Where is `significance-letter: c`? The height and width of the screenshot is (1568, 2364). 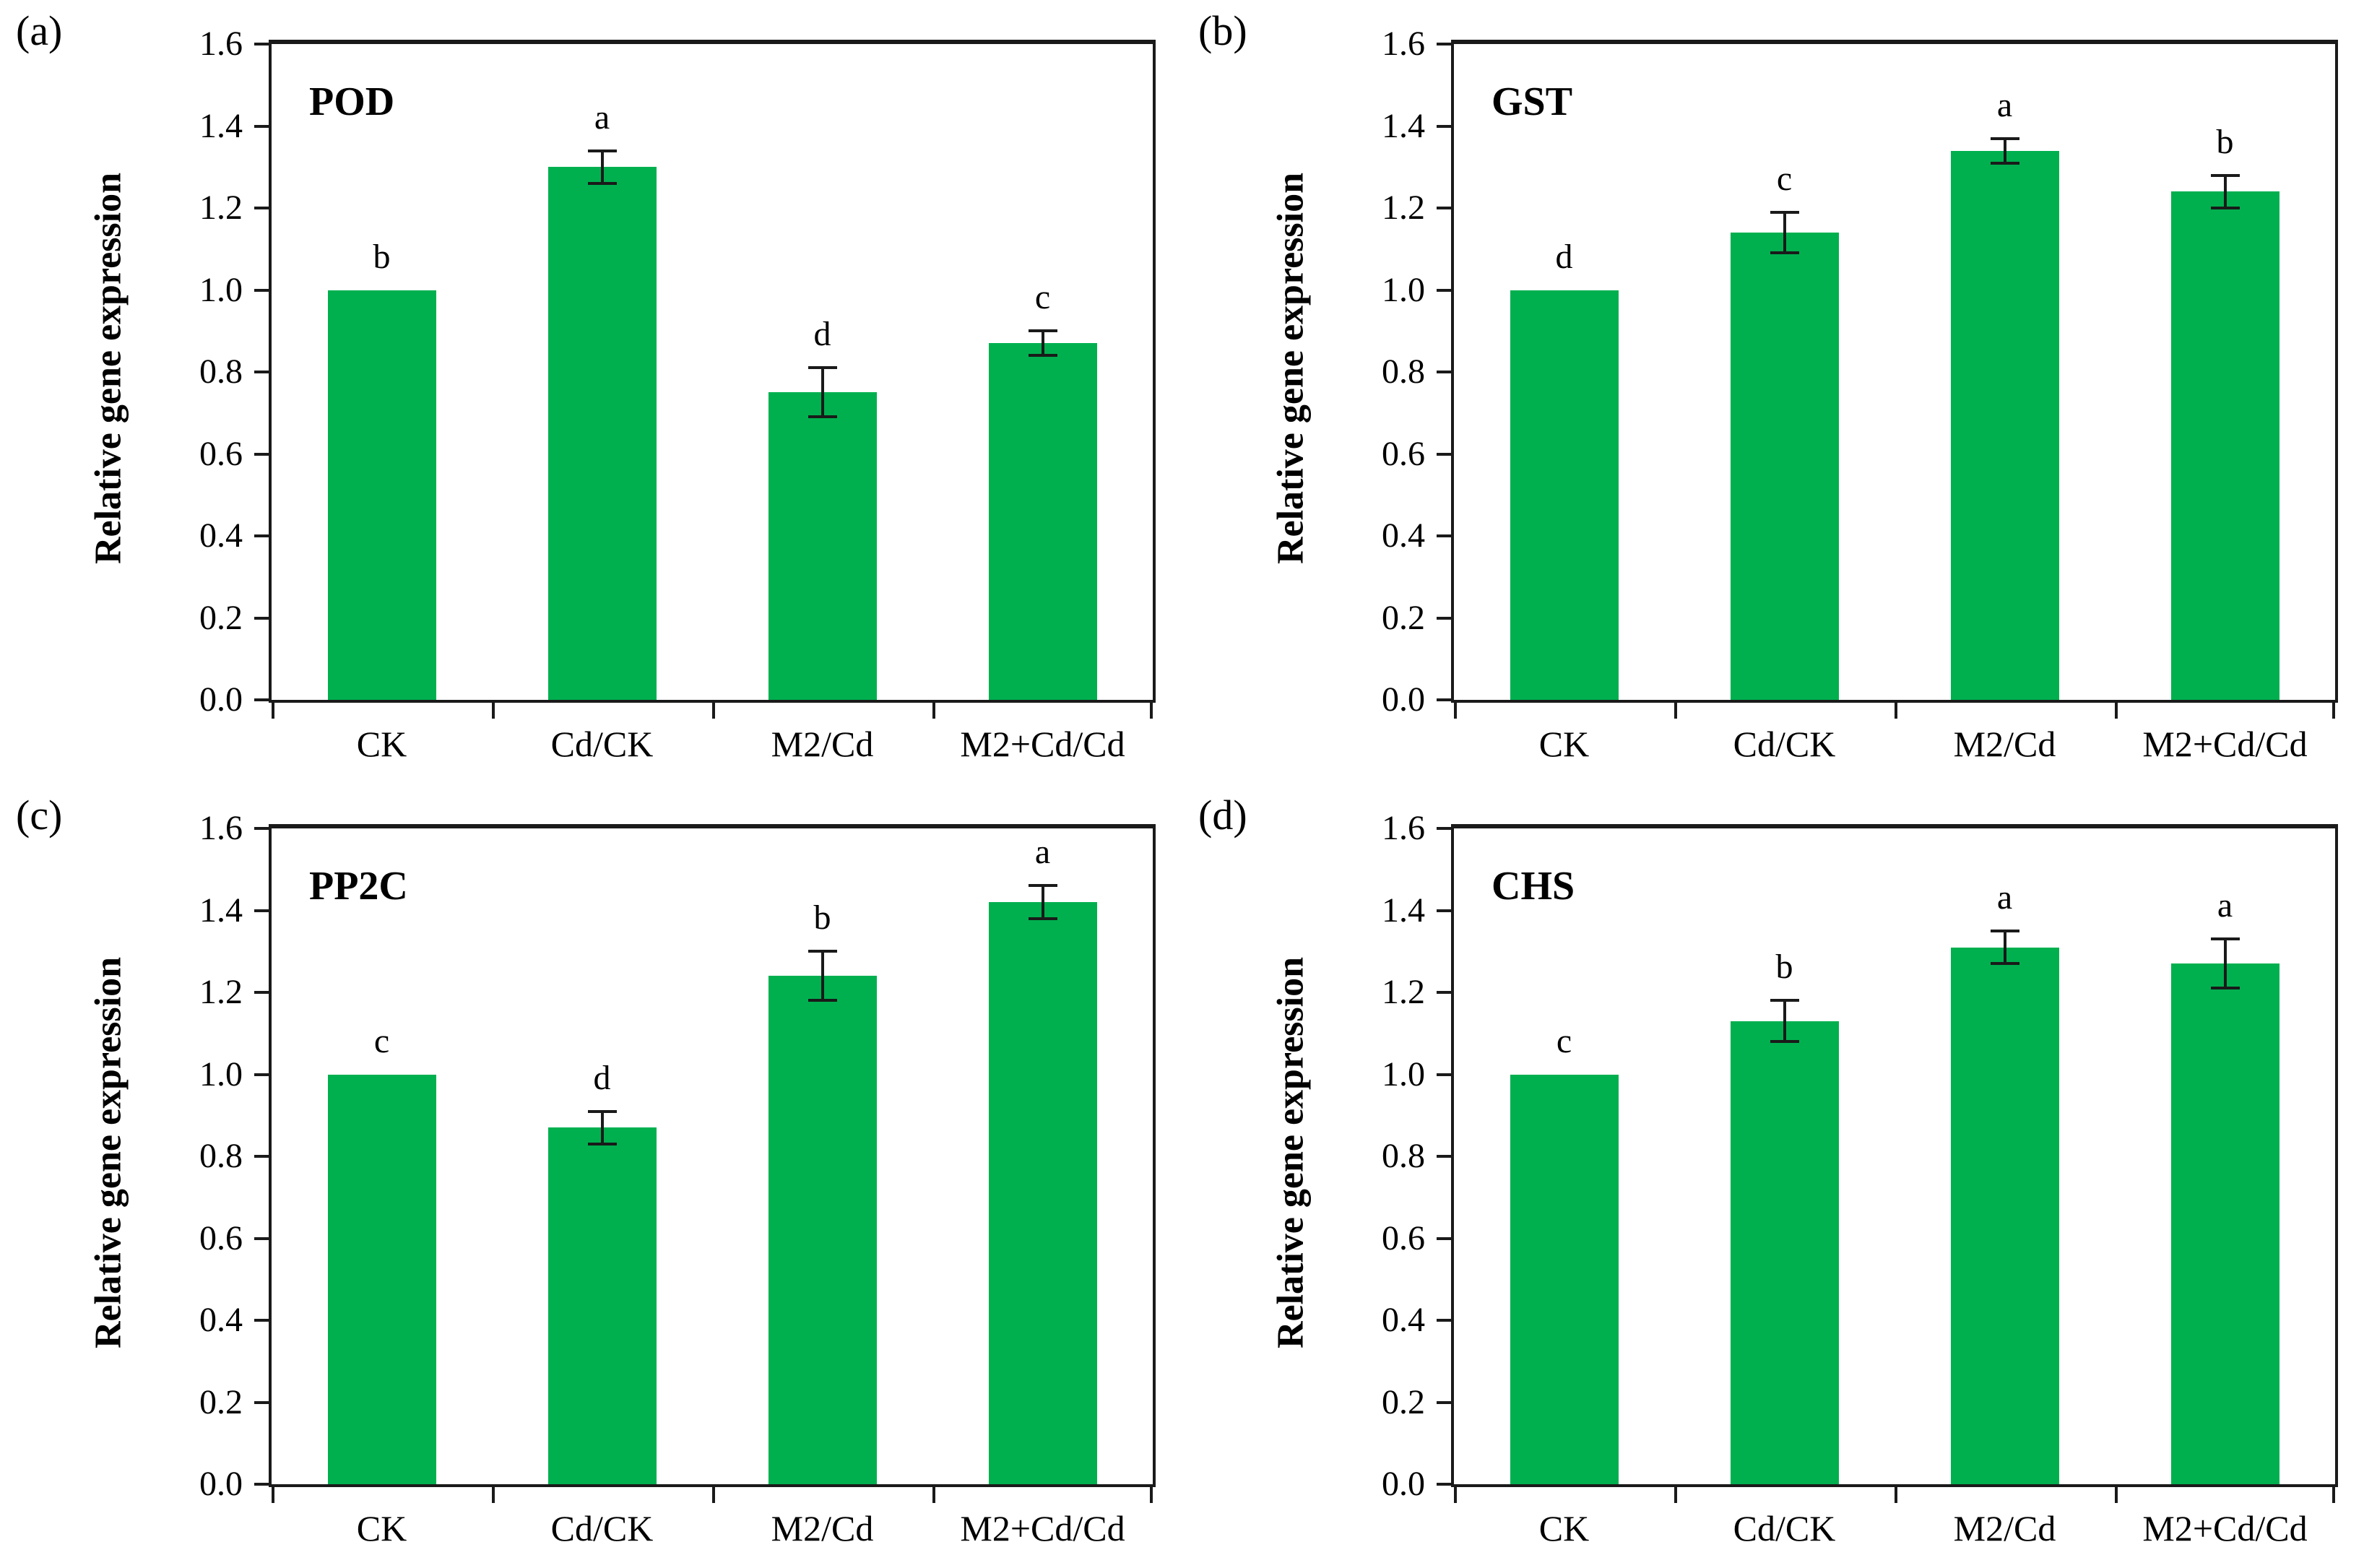 significance-letter: c is located at coordinates (381, 1040).